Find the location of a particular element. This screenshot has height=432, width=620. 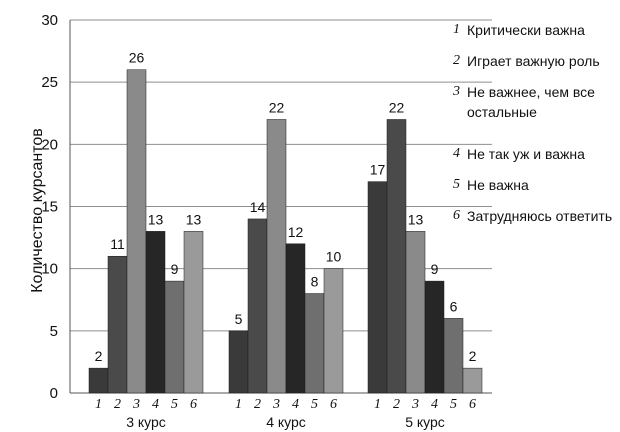

bar-value-label: 10 is located at coordinates (334, 257).